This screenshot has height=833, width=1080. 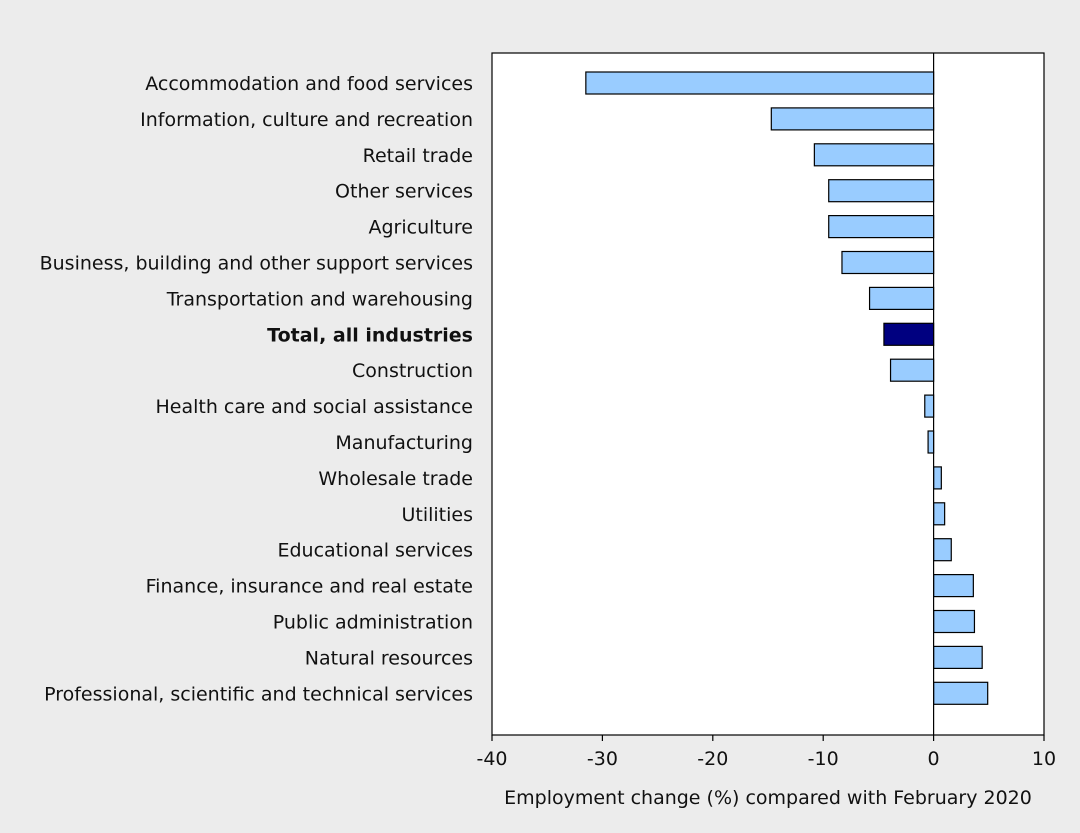 I want to click on category-label: Agriculture, so click(x=421, y=228).